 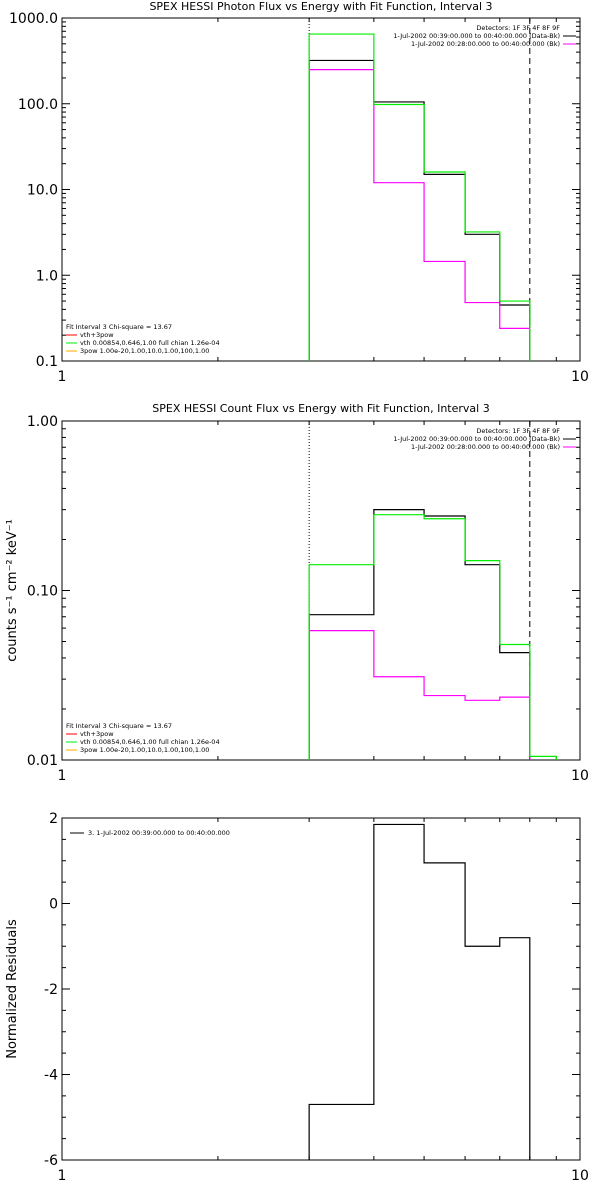 What do you see at coordinates (51, 1161) in the screenshot?
I see `y-tick-label: -6` at bounding box center [51, 1161].